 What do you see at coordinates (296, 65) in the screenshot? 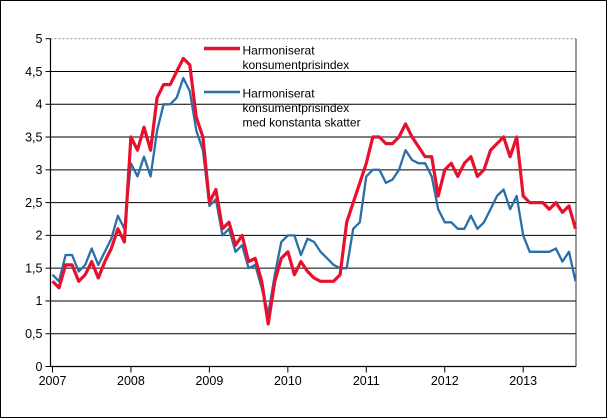
I see `legend-hicp-label-line: konsumentprisindex` at bounding box center [296, 65].